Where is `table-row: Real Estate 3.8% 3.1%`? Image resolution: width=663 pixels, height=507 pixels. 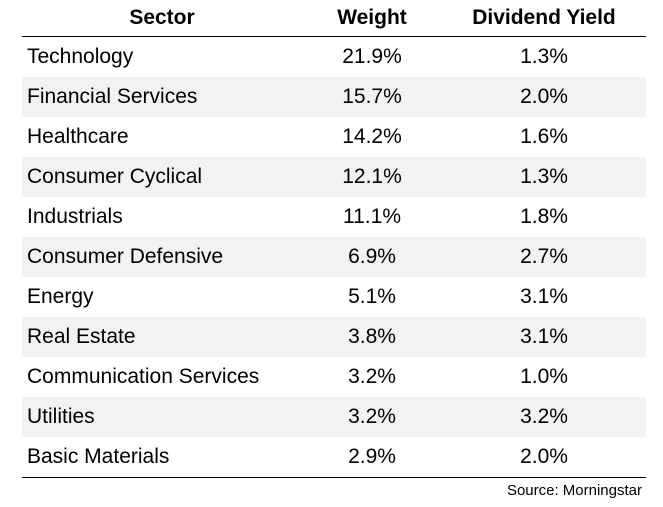 table-row: Real Estate 3.8% 3.1% is located at coordinates (334, 337).